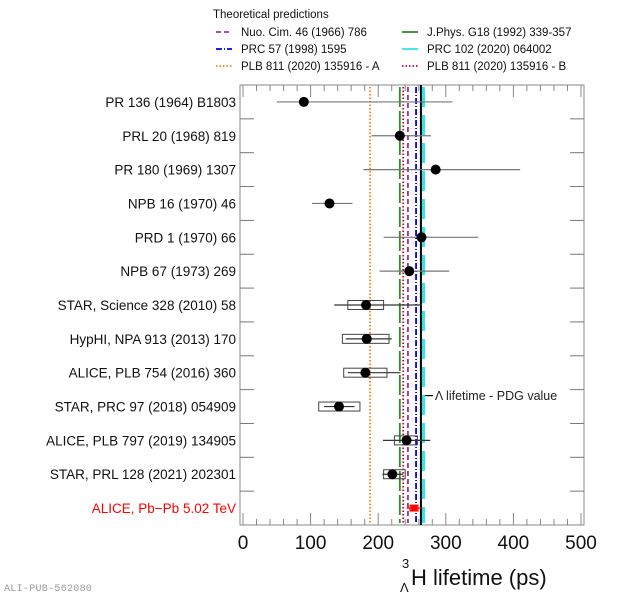  I want to click on y-label: NPB 67 (1973) 269, so click(178, 271).